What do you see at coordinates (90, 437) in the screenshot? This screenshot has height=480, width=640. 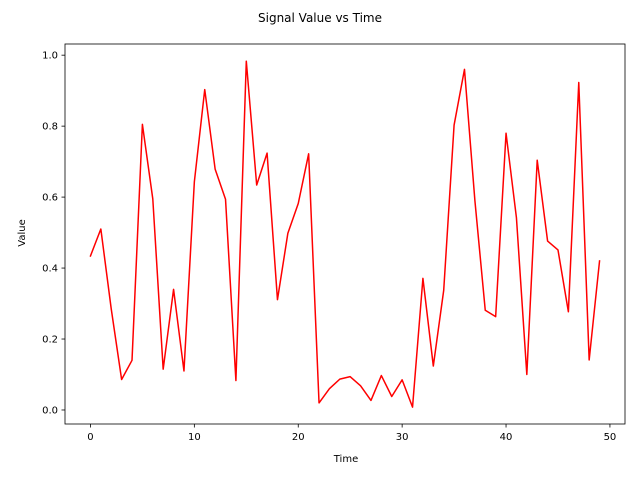 I see `x-tick-label: 0` at bounding box center [90, 437].